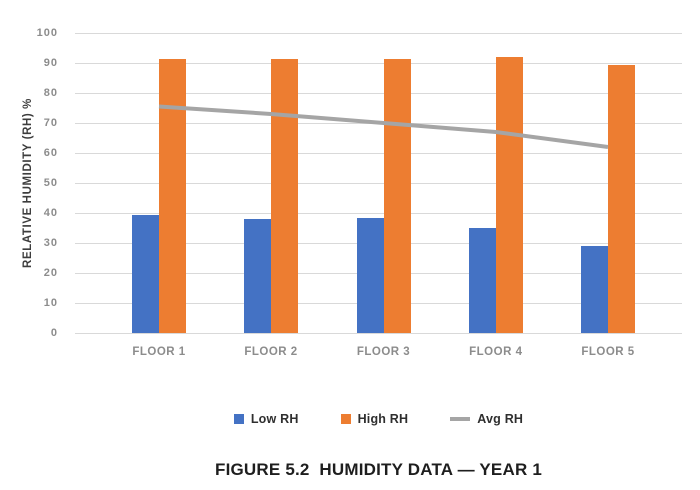 The width and height of the screenshot is (700, 490). What do you see at coordinates (496, 352) in the screenshot?
I see `x-axis-label: FLOOR 4` at bounding box center [496, 352].